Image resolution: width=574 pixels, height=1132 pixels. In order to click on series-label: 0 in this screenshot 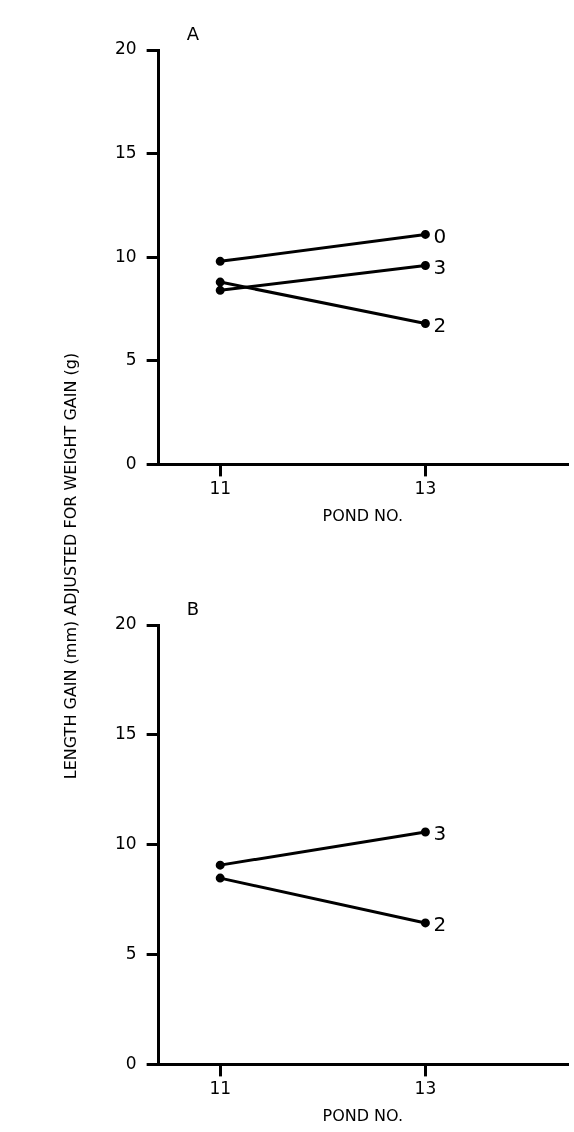, I will do `click(440, 235)`.